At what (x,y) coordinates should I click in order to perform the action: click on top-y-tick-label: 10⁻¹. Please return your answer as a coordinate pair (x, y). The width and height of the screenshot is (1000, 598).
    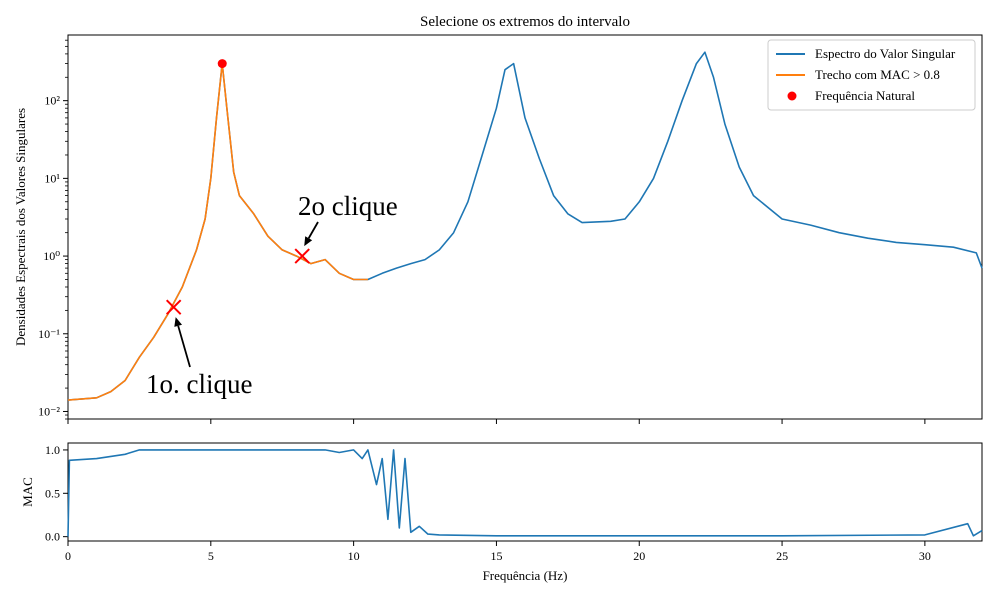
    Looking at the image, I should click on (49, 334).